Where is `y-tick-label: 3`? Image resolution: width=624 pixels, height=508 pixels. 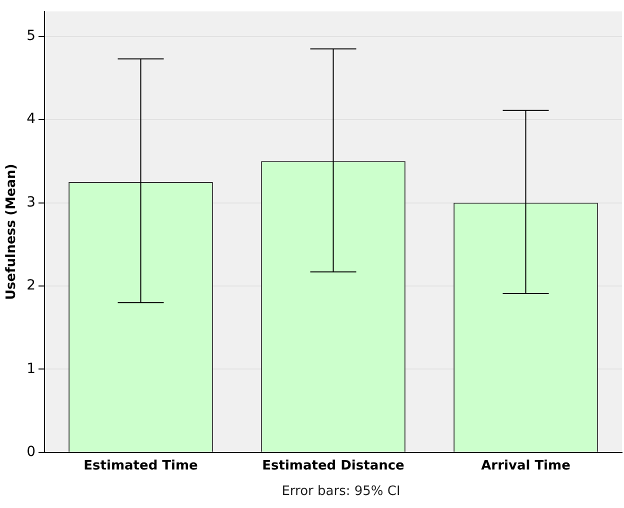
y-tick-label: 3 is located at coordinates (31, 202).